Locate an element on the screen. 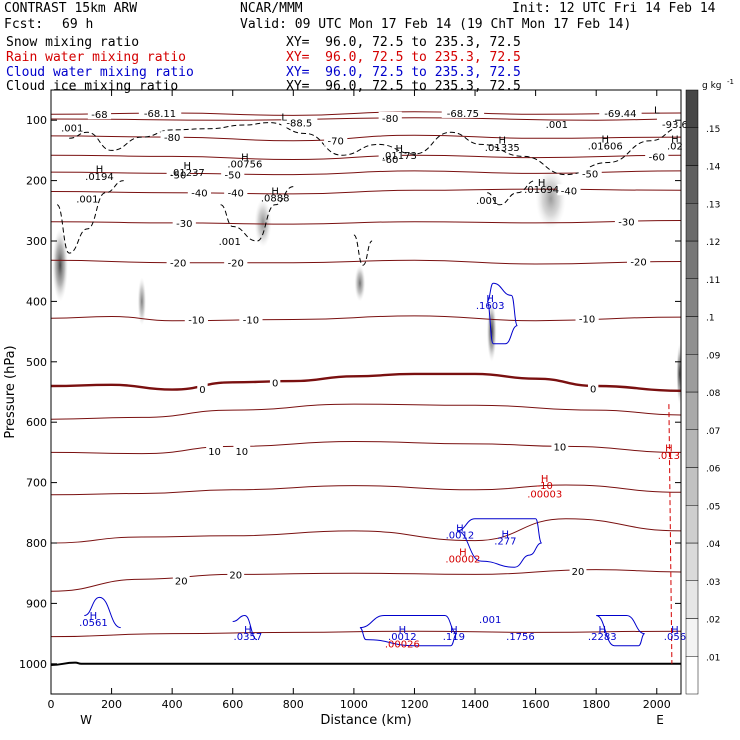 The height and width of the screenshot is (740, 740). cloud-ice-max-marker: L is located at coordinates (284, 118).